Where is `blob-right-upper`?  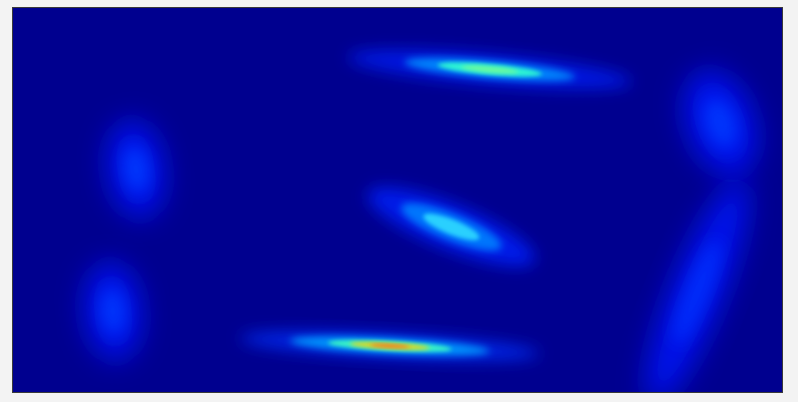
blob-right-upper is located at coordinates (720, 123).